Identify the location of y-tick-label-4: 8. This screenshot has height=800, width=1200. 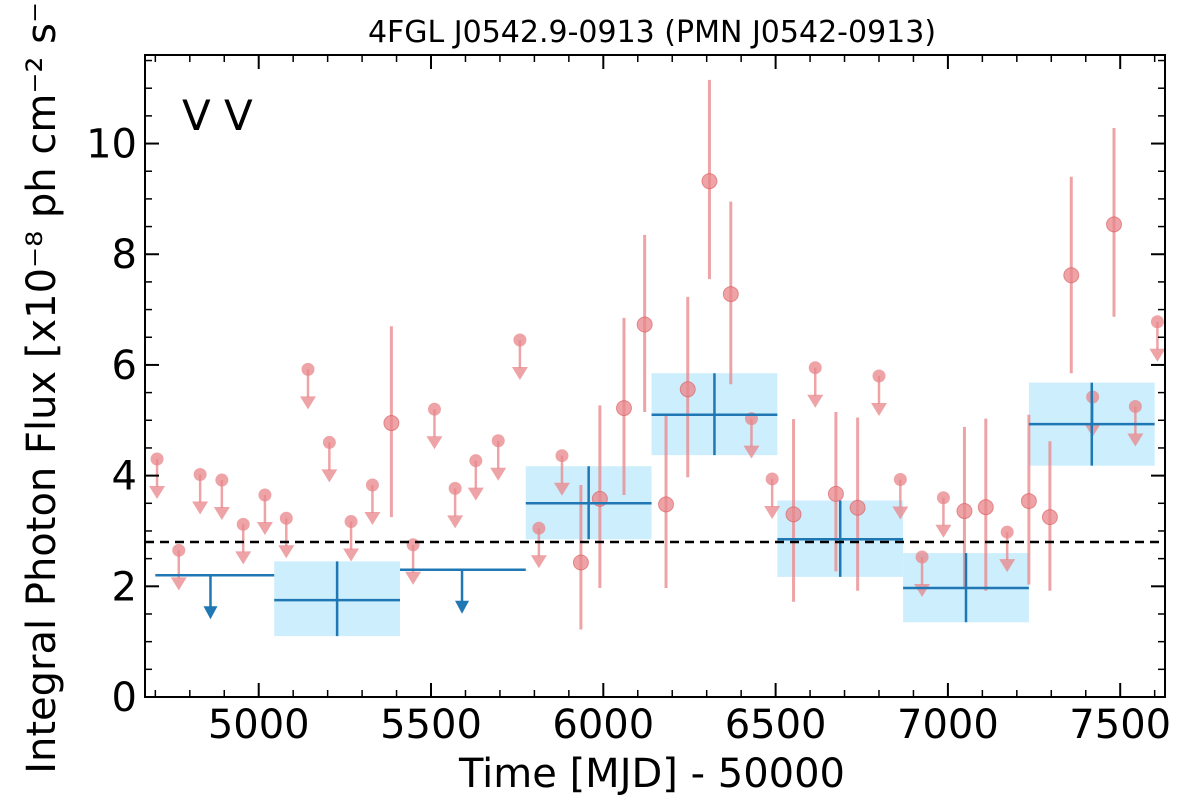
(124, 255).